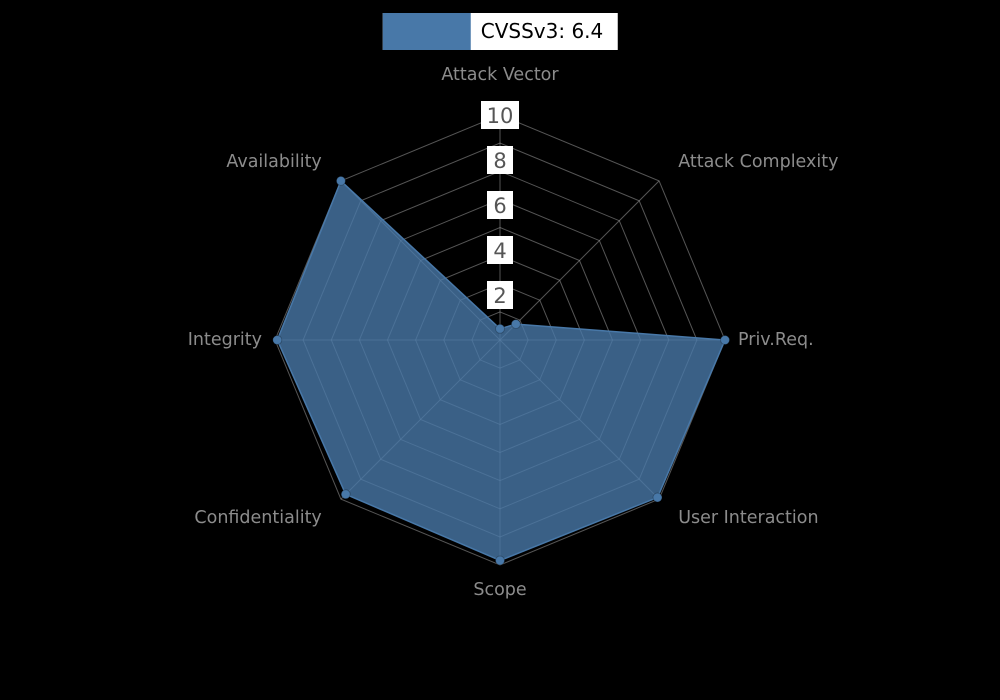  Describe the element at coordinates (426, 31) in the screenshot. I see `legend-swatch` at that location.